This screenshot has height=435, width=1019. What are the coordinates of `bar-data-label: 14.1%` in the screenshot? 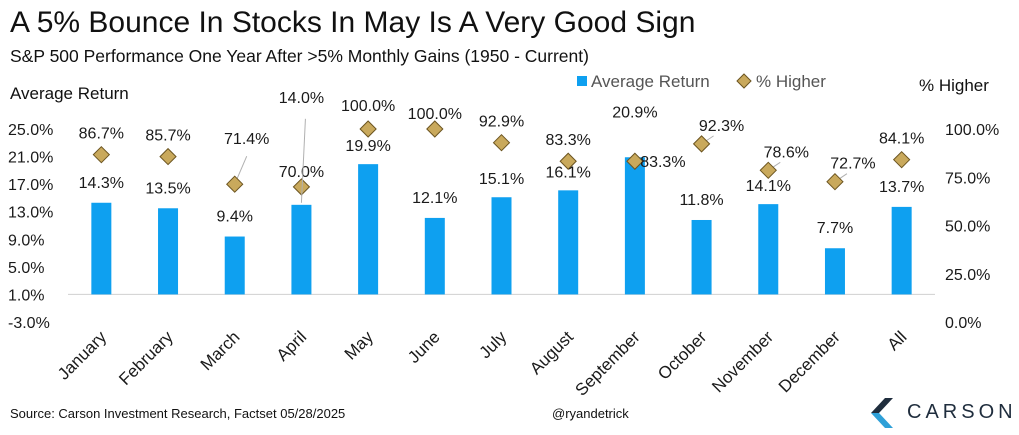 It's located at (768, 186).